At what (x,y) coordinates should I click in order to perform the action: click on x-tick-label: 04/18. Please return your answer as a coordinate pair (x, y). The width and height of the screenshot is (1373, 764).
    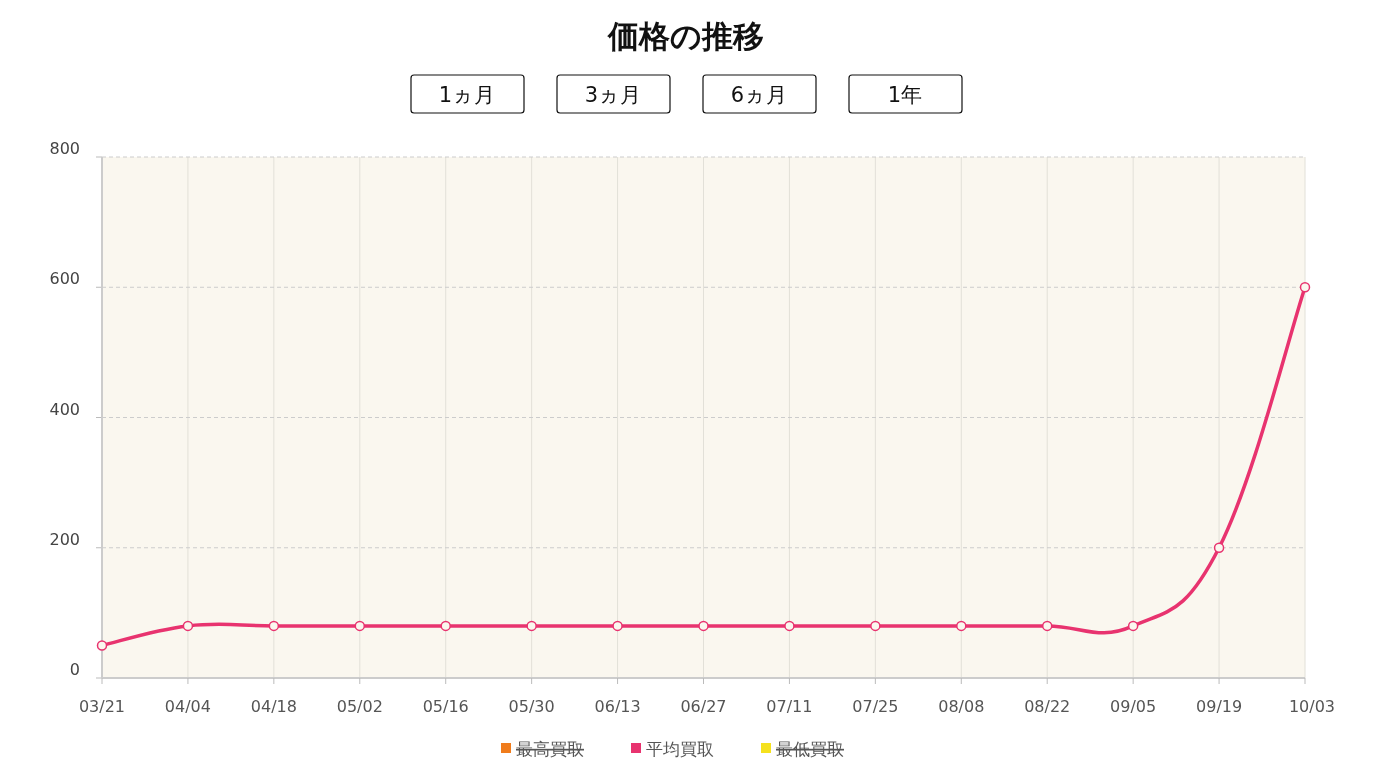
    Looking at the image, I should click on (273, 706).